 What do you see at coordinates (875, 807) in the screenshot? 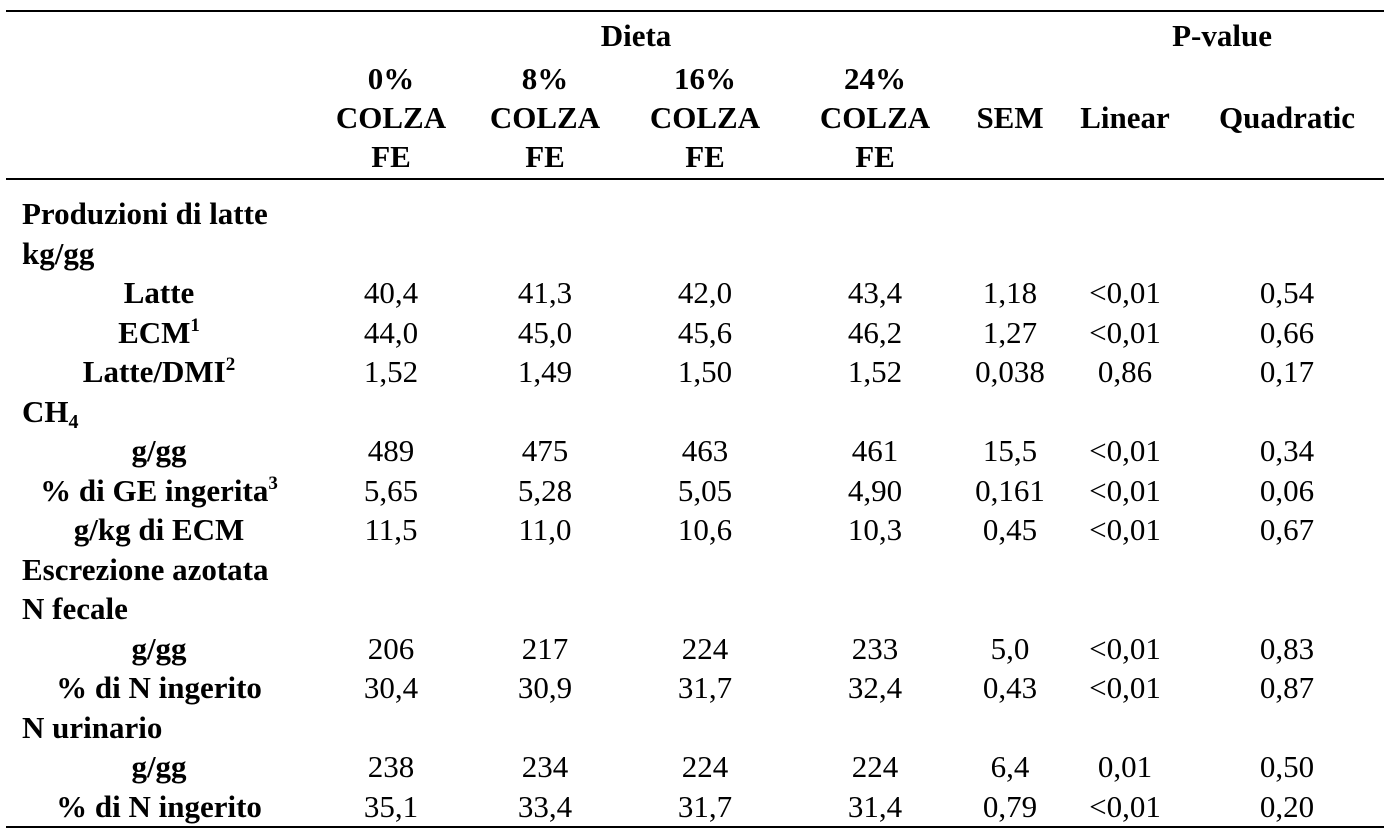
I see `cell-diet-24: 31,4` at bounding box center [875, 807].